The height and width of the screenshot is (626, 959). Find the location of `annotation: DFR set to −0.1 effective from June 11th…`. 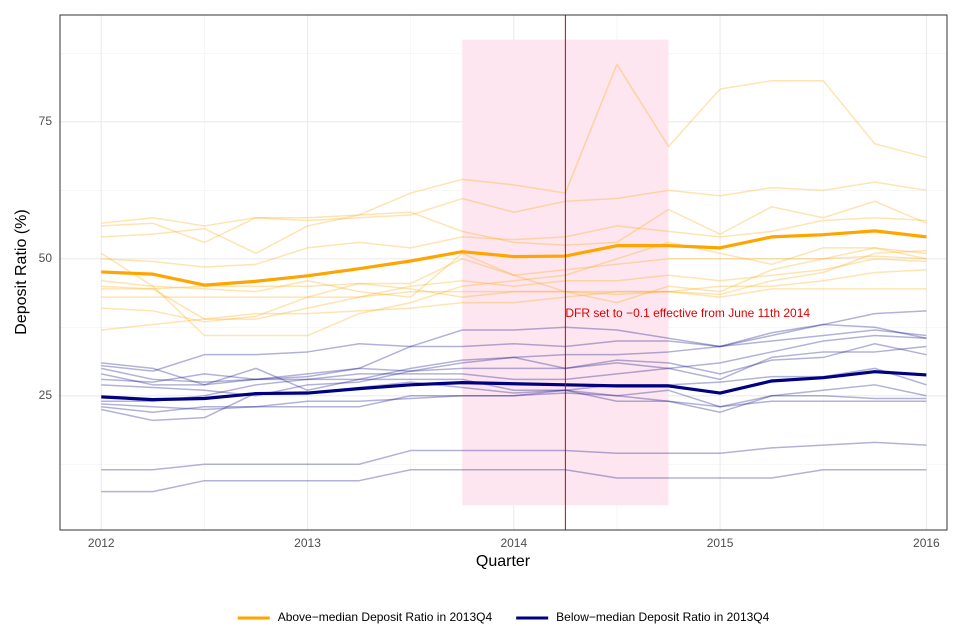

annotation: DFR set to −0.1 effective from June 11th… is located at coordinates (687, 313).